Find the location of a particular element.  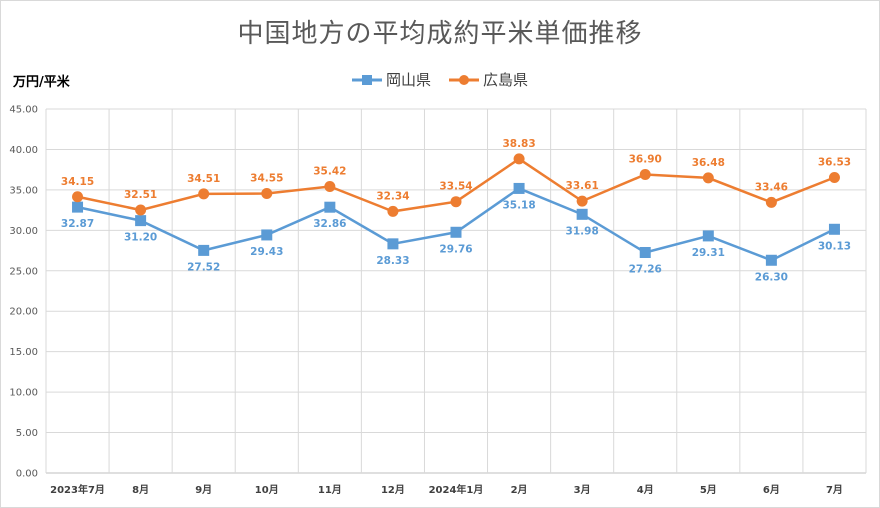

y-tick-label: 45.00 is located at coordinates (23, 110).